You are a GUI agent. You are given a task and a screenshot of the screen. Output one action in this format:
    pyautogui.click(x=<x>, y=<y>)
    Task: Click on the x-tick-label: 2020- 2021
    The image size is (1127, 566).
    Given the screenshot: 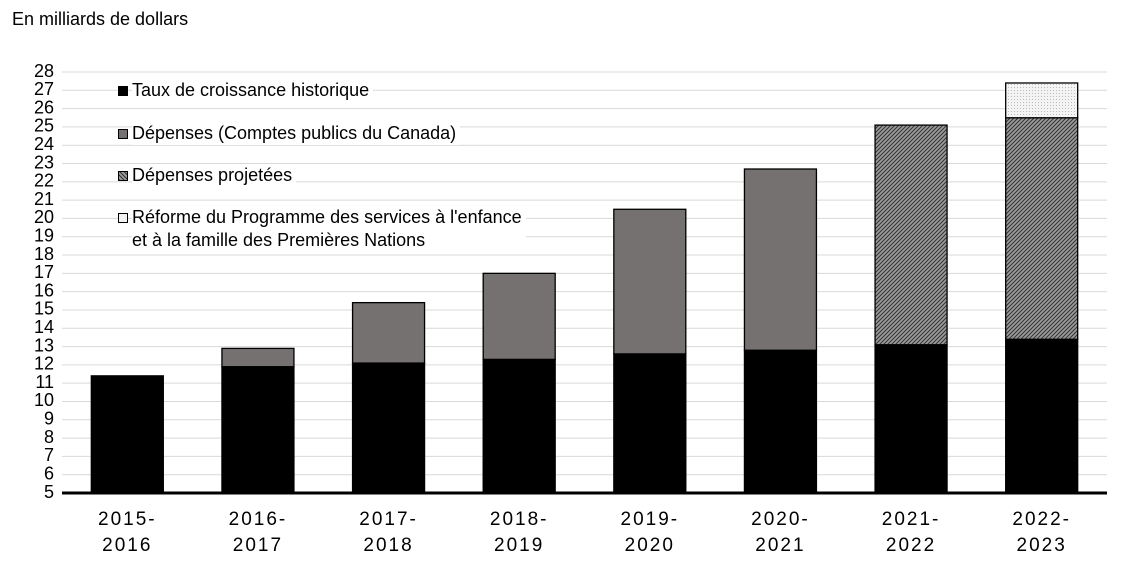 What is the action you would take?
    pyautogui.click(x=780, y=532)
    